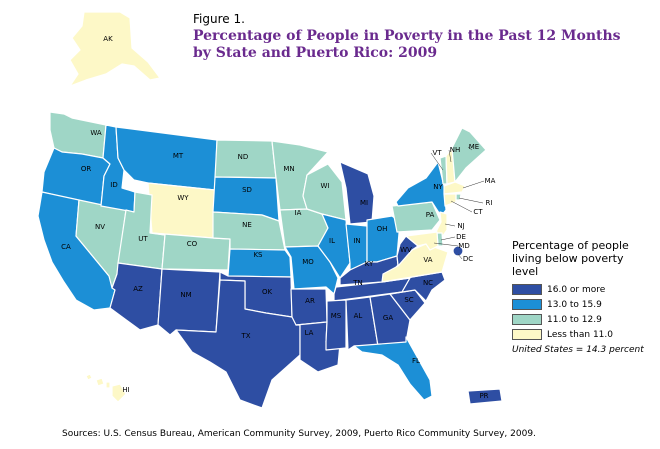  Describe the element at coordinates (460, 256) in the screenshot. I see `leader-line-dc` at that location.